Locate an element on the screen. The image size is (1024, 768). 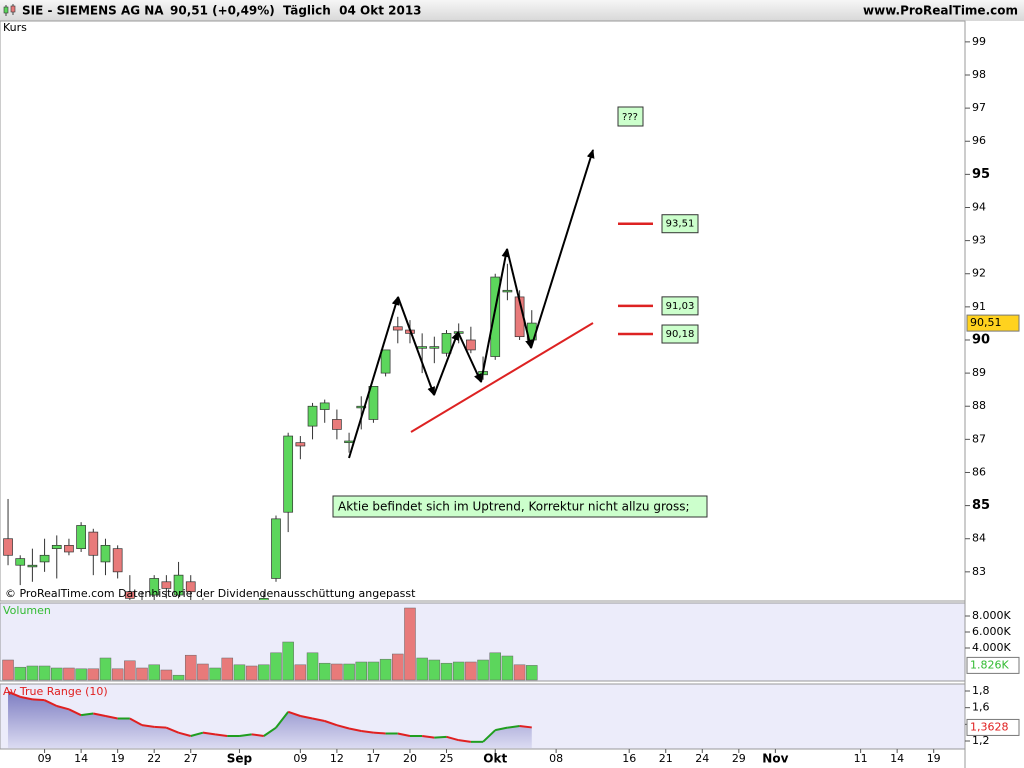
last-value-label: 90,51 is located at coordinates (986, 322).